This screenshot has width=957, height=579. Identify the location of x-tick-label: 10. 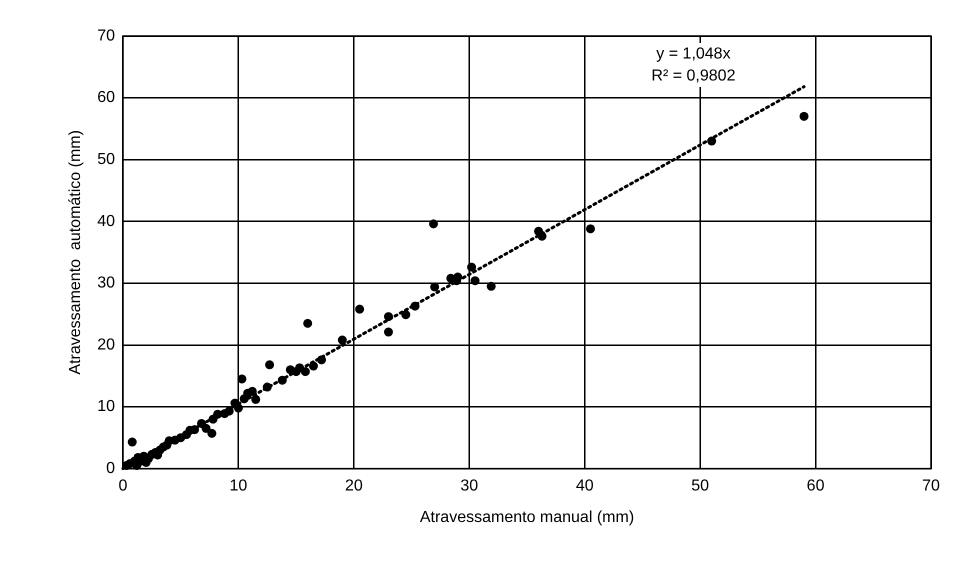
(239, 486).